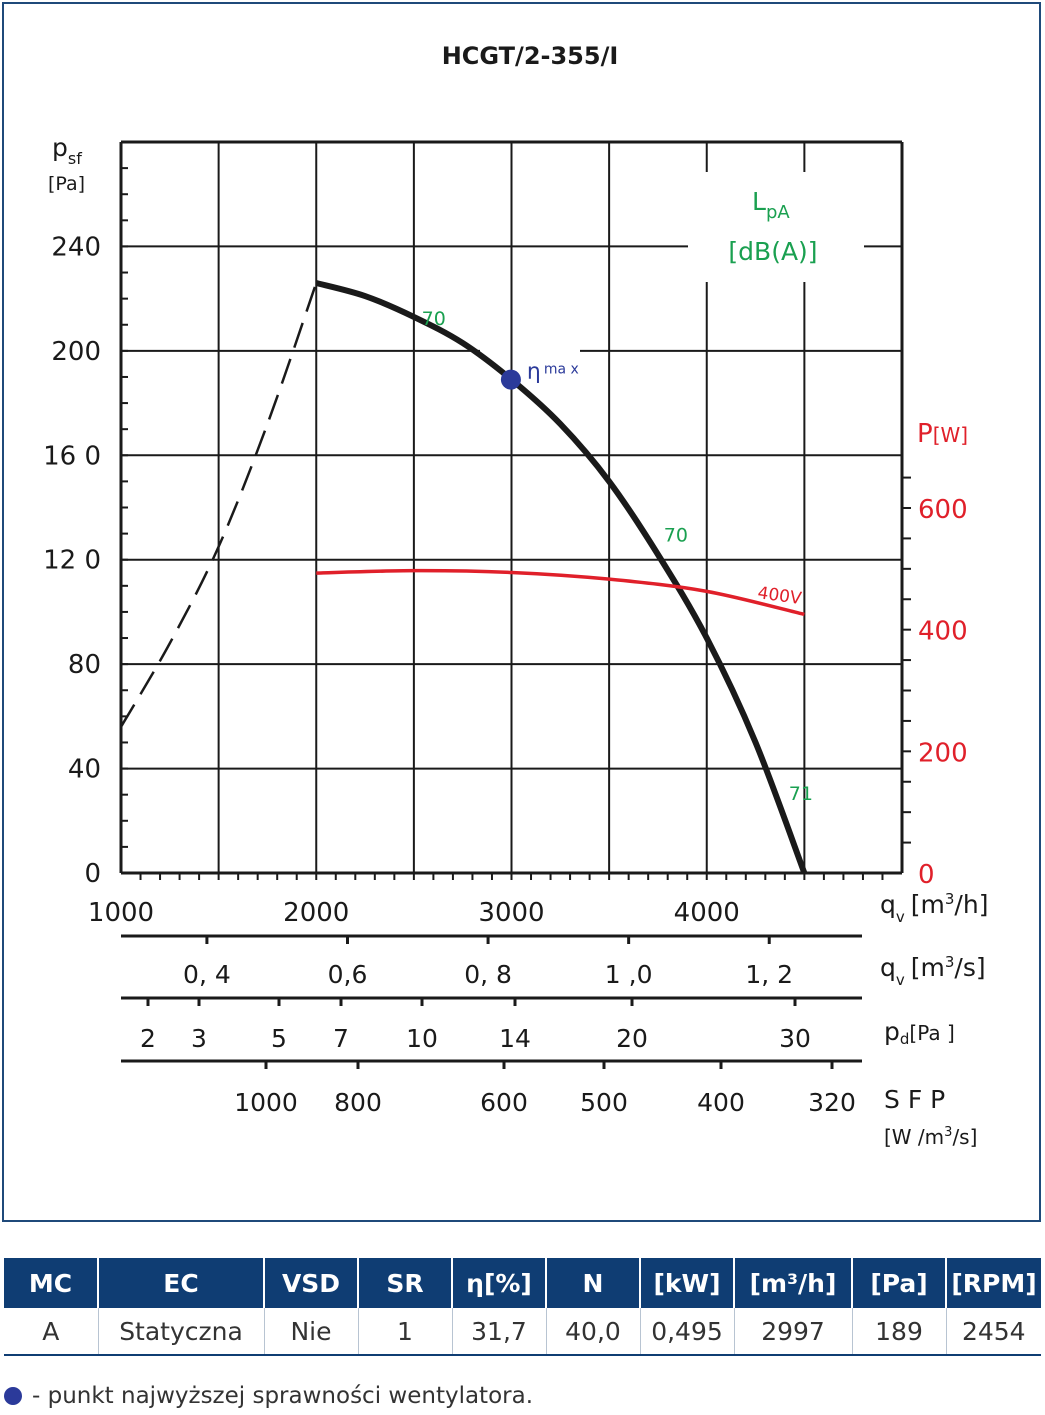  Describe the element at coordinates (511, 913) in the screenshot. I see `x-tick-label: 3000` at that location.